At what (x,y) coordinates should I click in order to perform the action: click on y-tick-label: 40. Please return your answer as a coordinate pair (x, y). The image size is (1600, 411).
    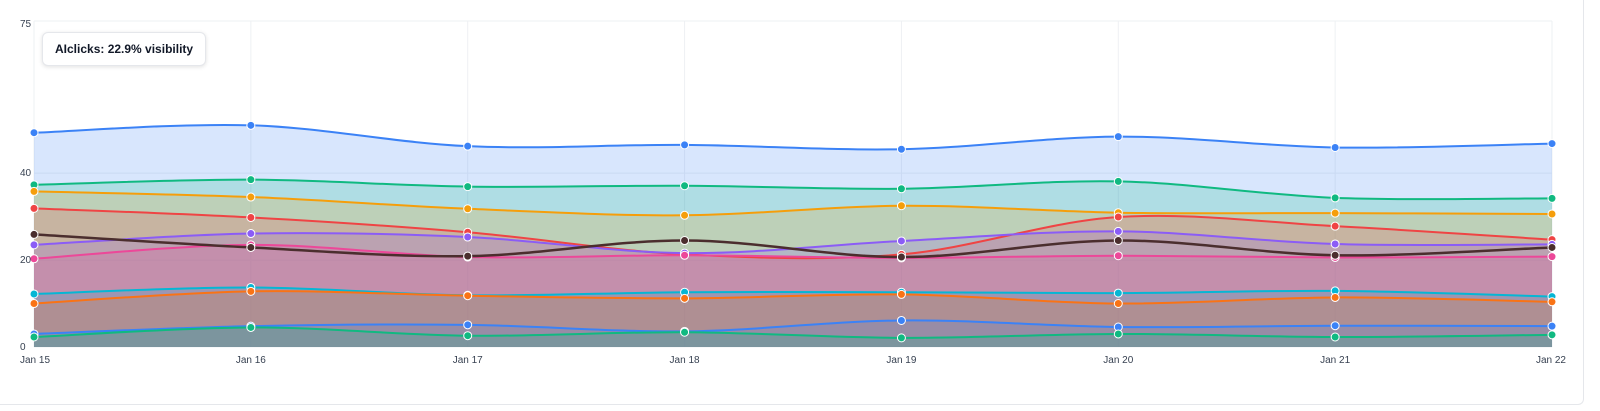
    Looking at the image, I should click on (26, 173).